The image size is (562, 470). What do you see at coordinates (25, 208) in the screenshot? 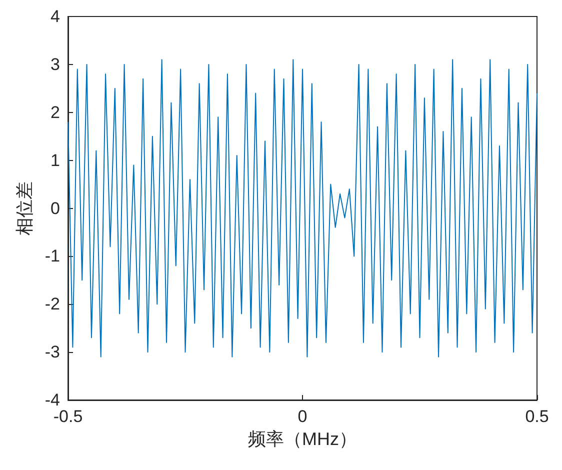
I see `y-axis-title: 相位差` at bounding box center [25, 208].